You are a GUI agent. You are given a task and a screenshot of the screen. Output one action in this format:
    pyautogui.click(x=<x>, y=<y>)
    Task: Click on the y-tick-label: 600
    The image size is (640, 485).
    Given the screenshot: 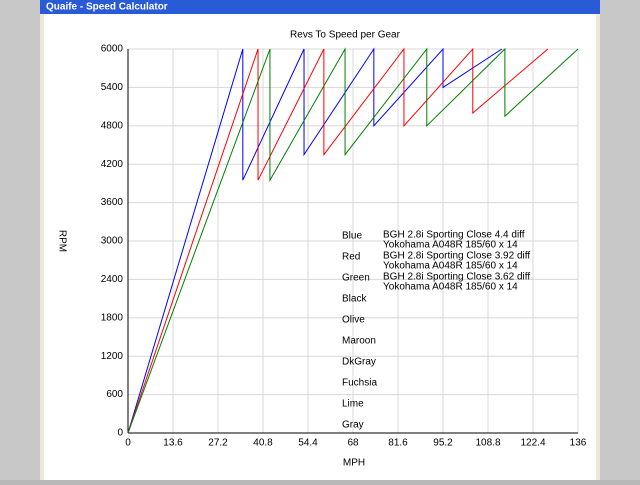 What is the action you would take?
    pyautogui.click(x=114, y=394)
    